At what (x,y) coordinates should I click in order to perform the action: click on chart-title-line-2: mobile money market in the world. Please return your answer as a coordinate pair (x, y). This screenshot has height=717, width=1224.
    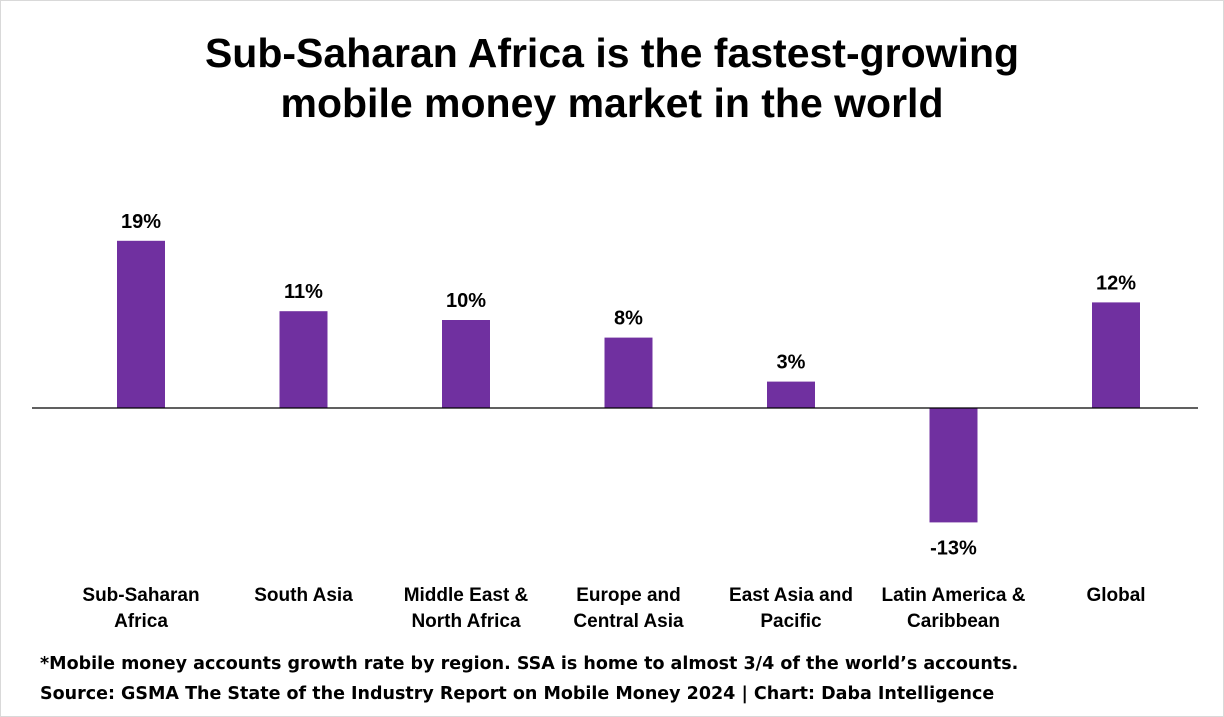
    Looking at the image, I should click on (612, 103).